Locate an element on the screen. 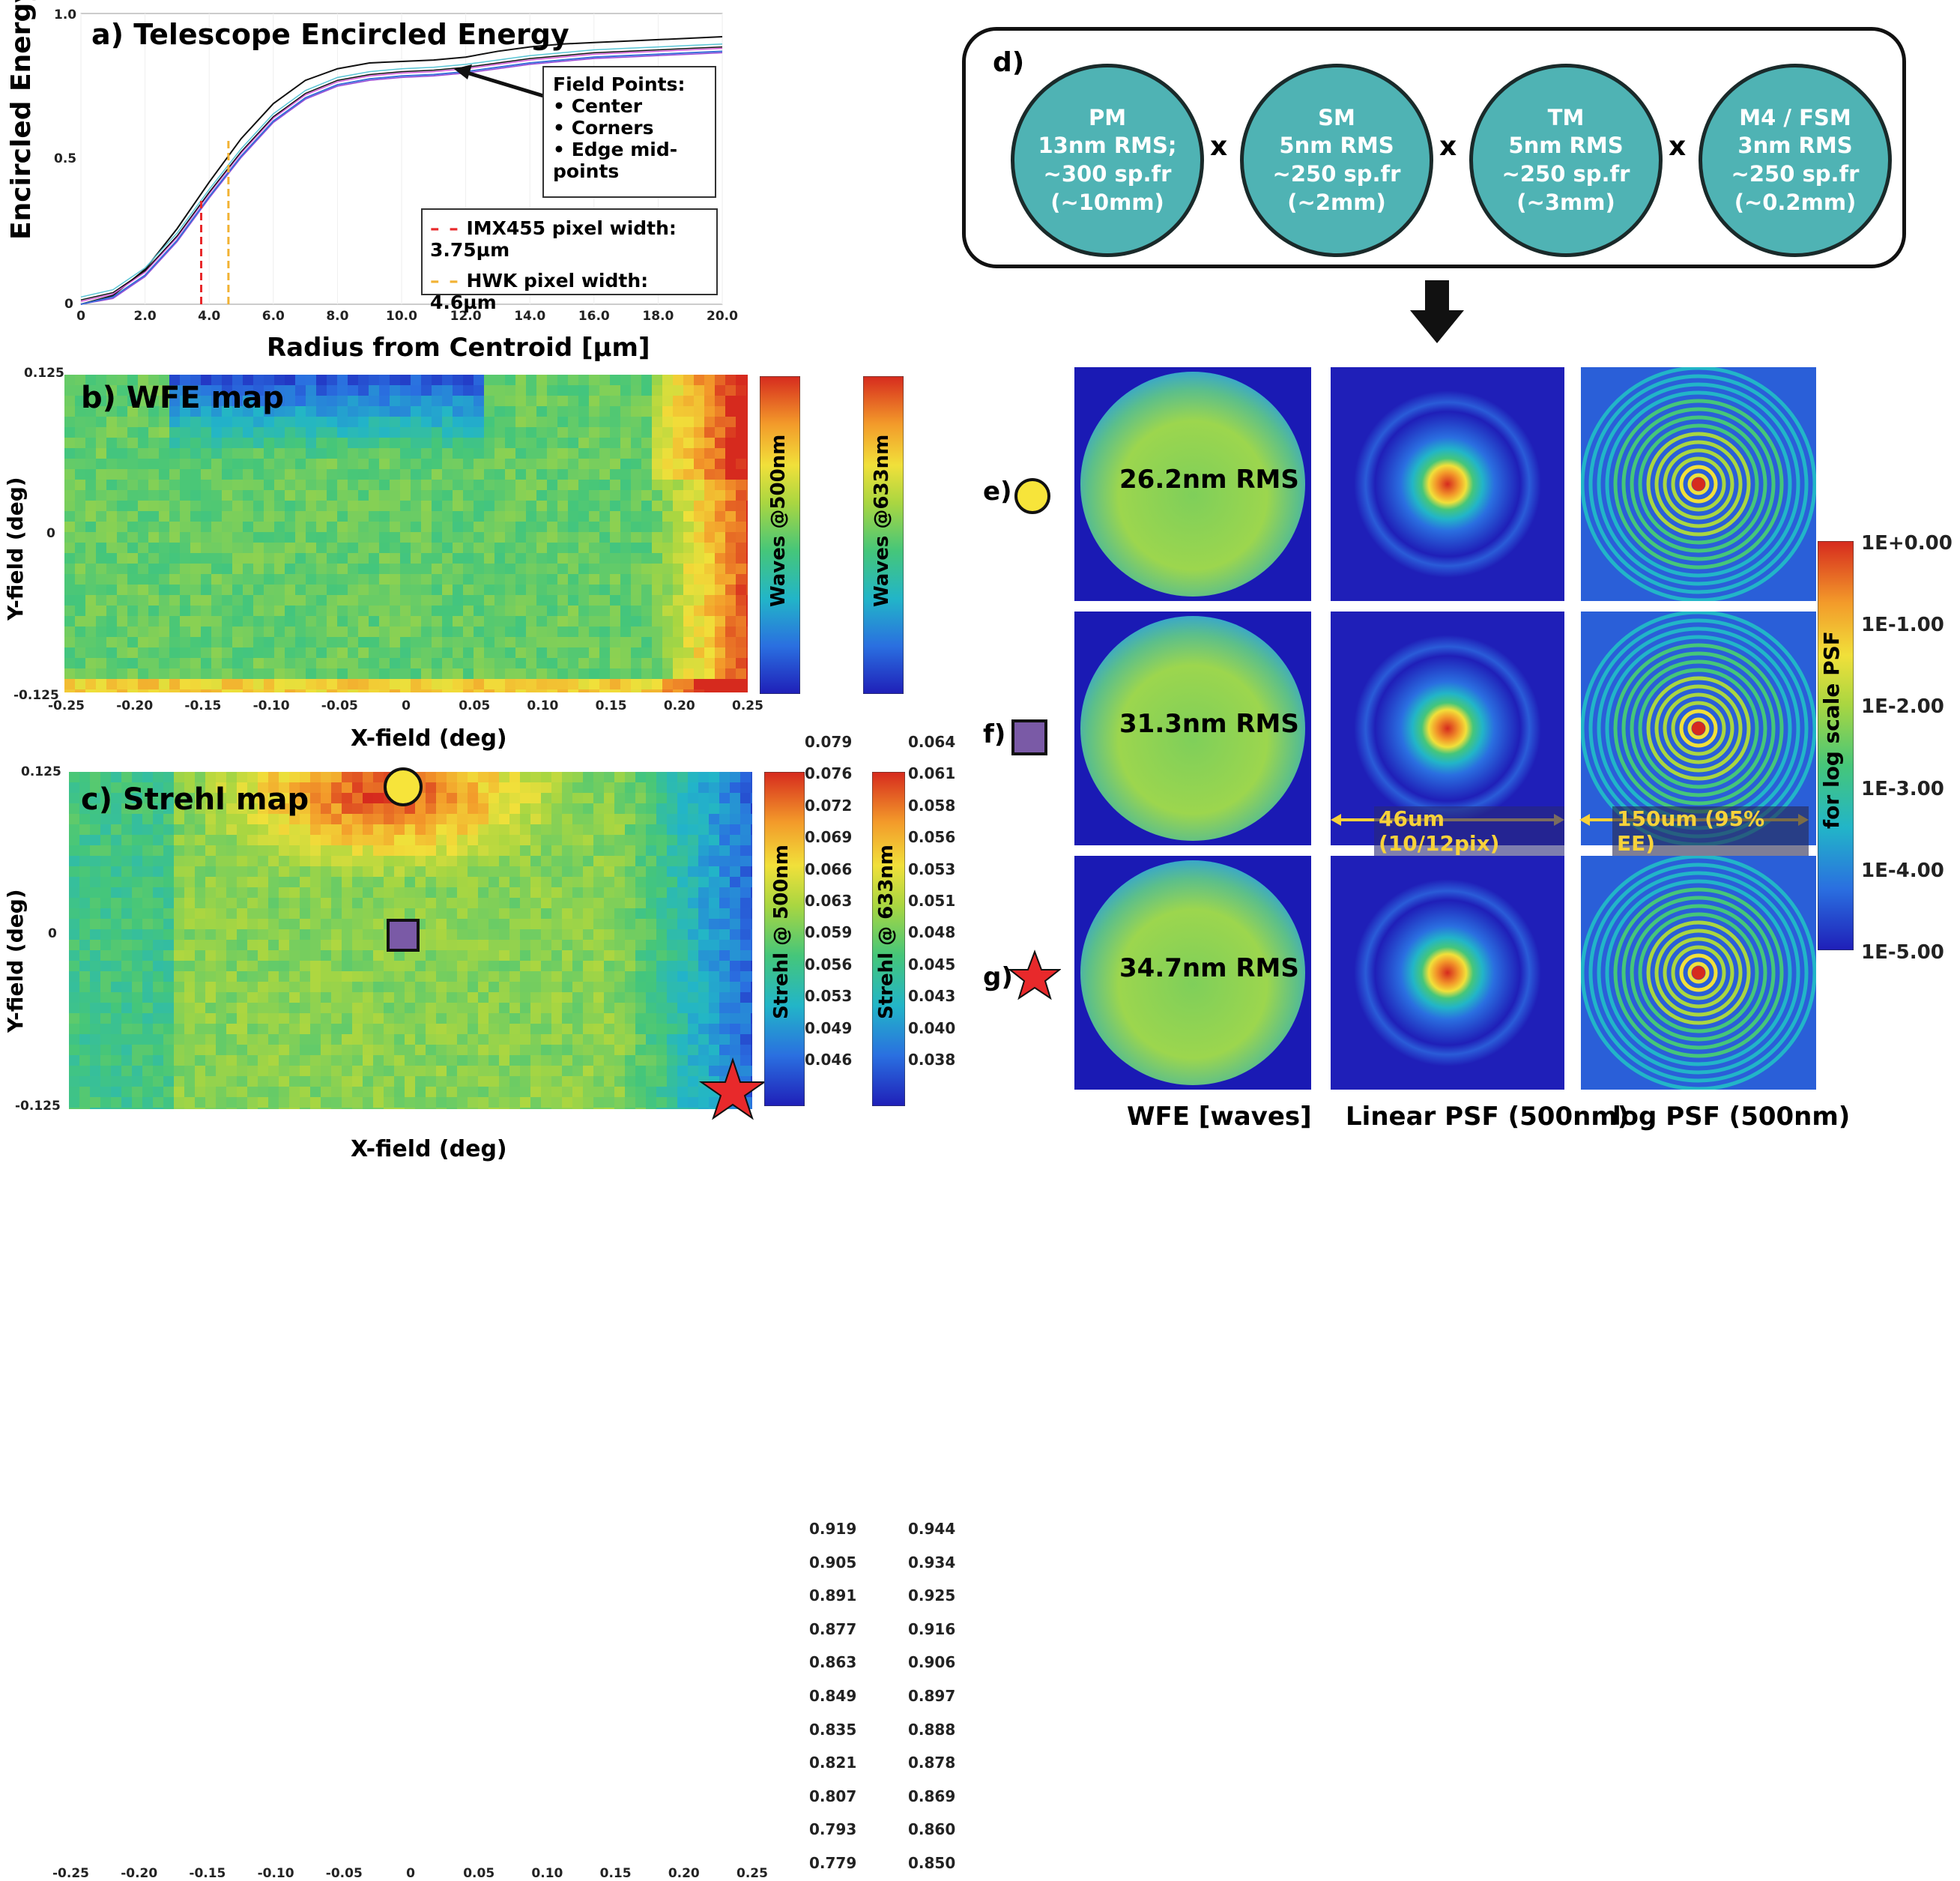 This screenshot has height=1881, width=1960. strehl-cbar-633-tick: 0.925 is located at coordinates (932, 1595).